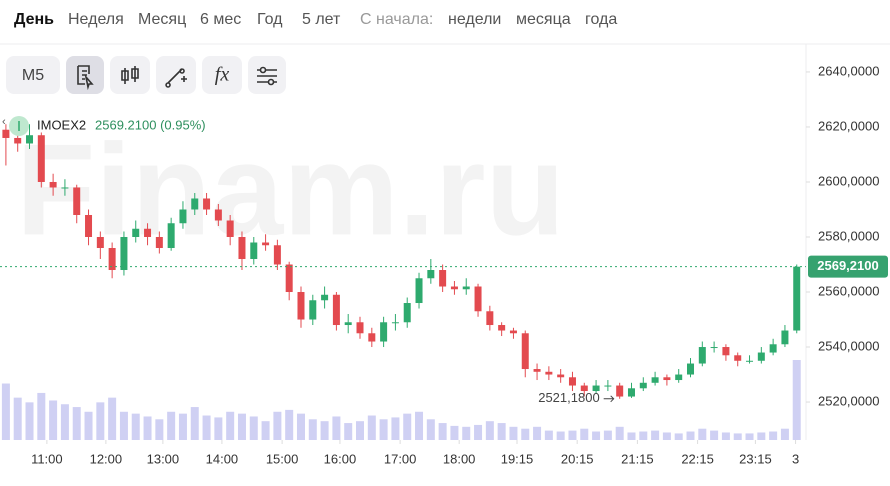  What do you see at coordinates (609, 399) in the screenshot?
I see `min-arrow` at bounding box center [609, 399].